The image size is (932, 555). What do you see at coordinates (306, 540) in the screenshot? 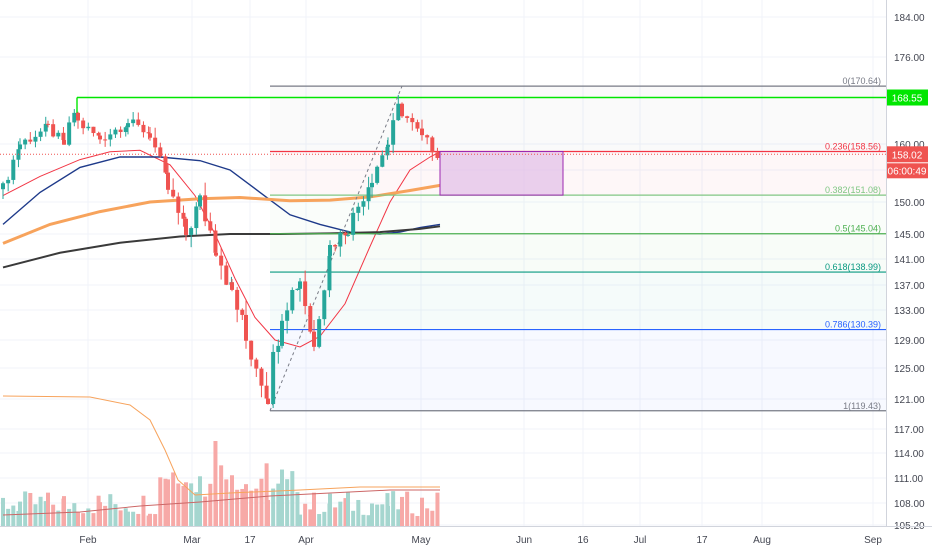
I see `time-tick-3: Apr` at bounding box center [306, 540].